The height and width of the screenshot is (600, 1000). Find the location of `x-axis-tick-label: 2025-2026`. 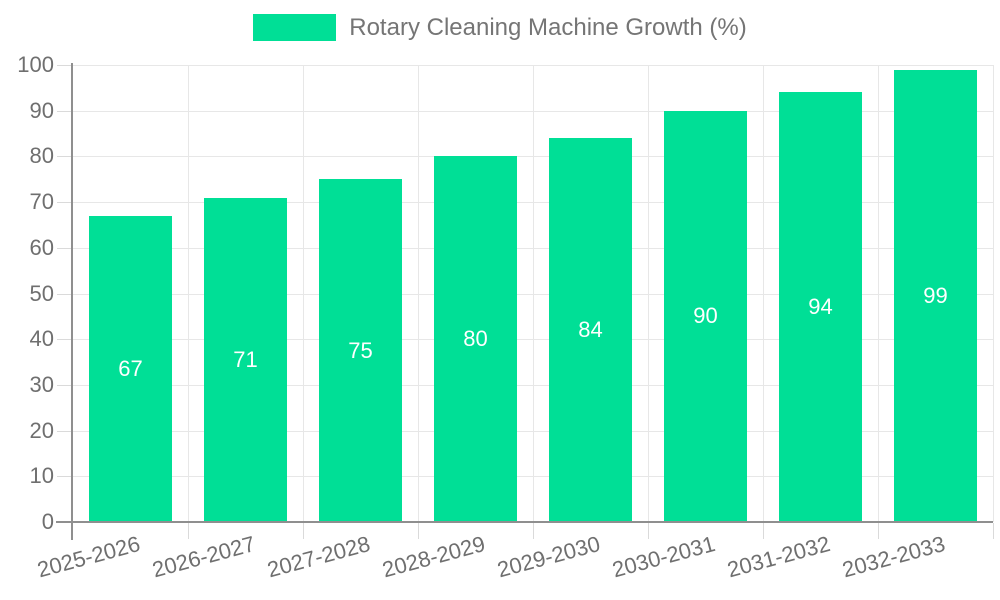

x-axis-tick-label: 2025-2026 is located at coordinates (88, 557).